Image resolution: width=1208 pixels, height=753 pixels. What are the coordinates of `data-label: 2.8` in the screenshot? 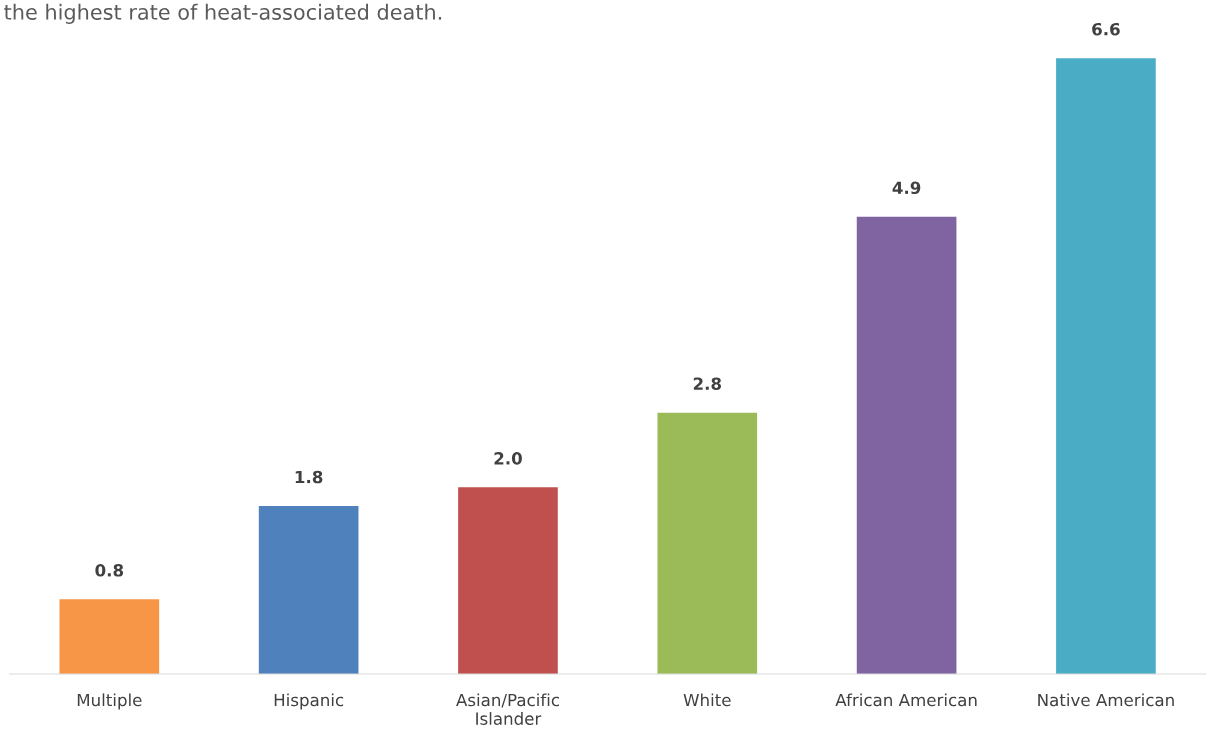 It's located at (707, 384).